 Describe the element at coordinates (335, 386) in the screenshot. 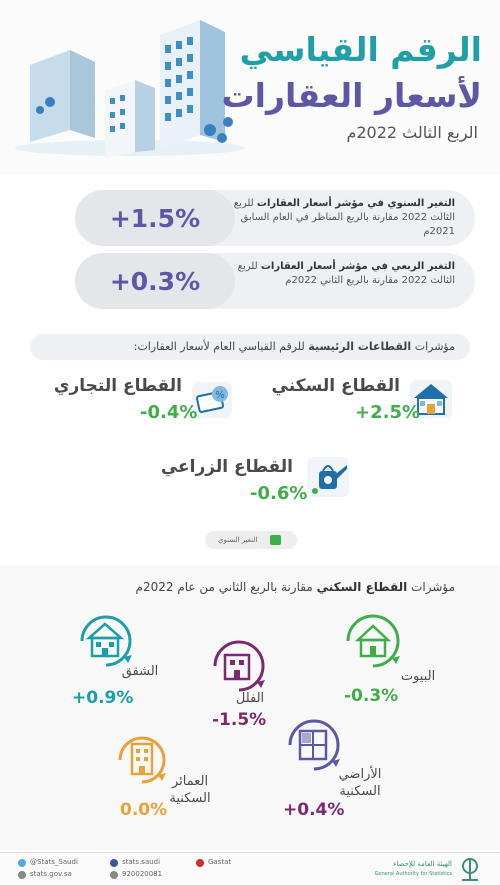

I see `residential-sector-name: القطاع السكني` at that location.